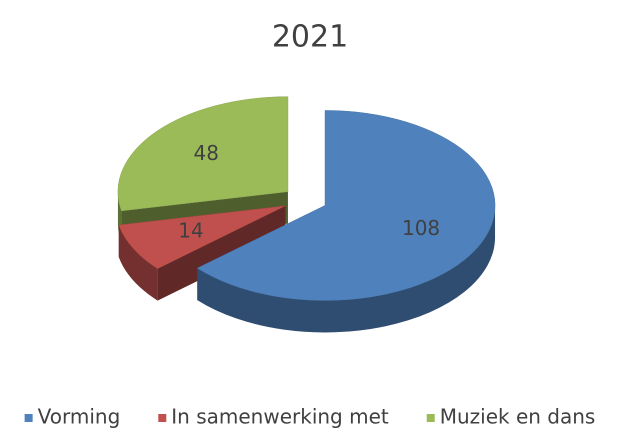  What do you see at coordinates (206, 153) in the screenshot?
I see `data-label: 48` at bounding box center [206, 153].